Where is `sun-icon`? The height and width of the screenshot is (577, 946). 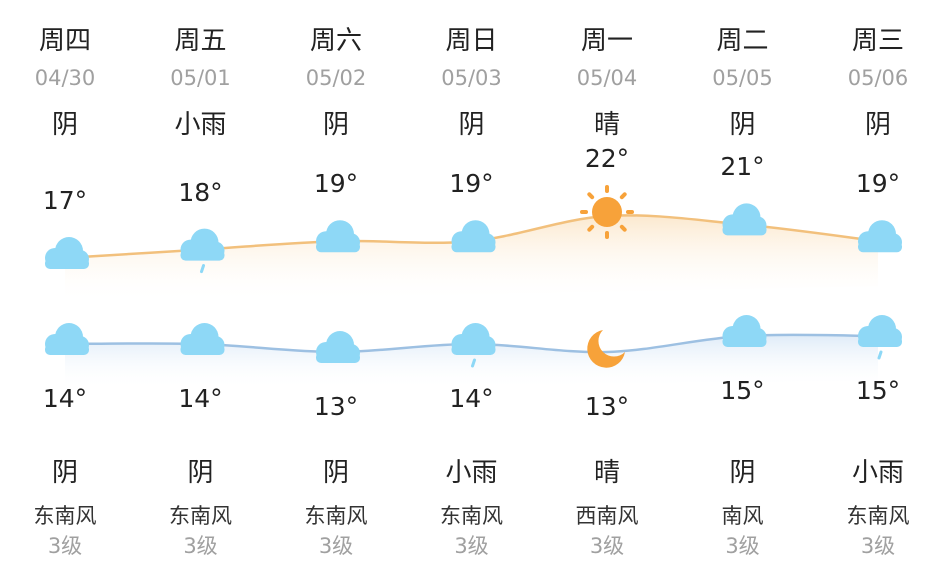 sun-icon is located at coordinates (607, 212).